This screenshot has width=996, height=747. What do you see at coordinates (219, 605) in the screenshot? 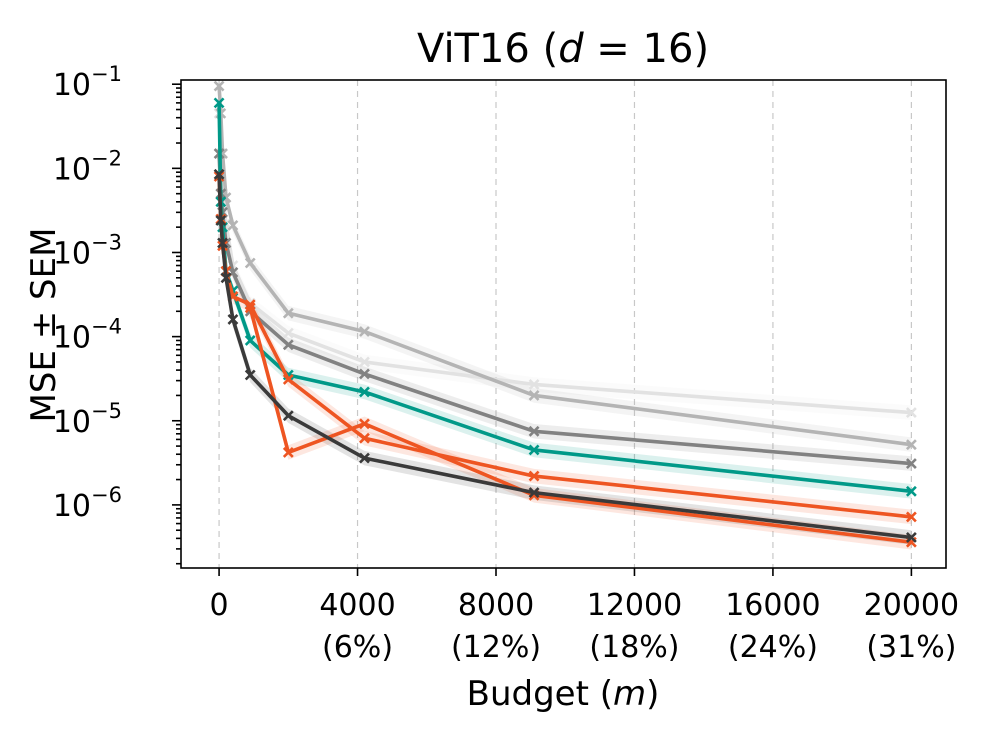
I see `x-tick-label: 0` at bounding box center [219, 605].